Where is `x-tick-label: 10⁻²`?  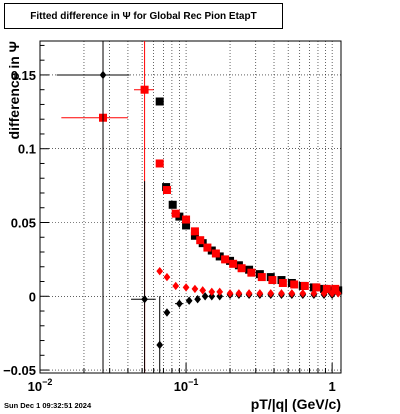
x-tick-label: 10⁻² is located at coordinates (40, 385).